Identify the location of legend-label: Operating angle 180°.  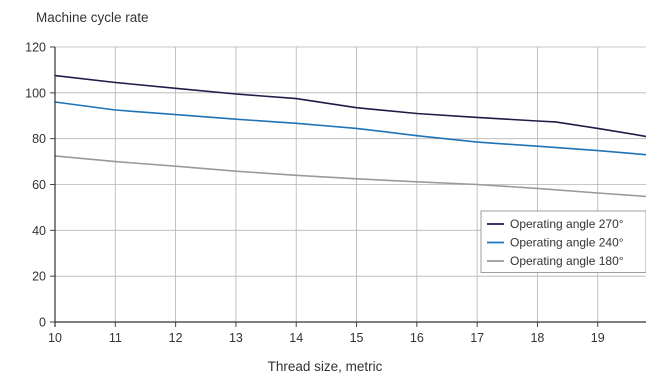
(567, 261).